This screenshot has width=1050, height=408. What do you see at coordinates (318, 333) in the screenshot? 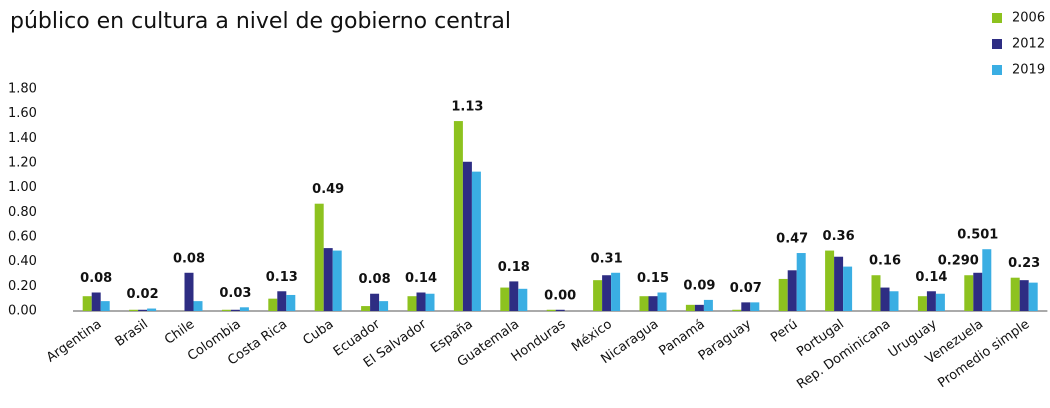
I see `x-tick-label: Cuba` at bounding box center [318, 333].